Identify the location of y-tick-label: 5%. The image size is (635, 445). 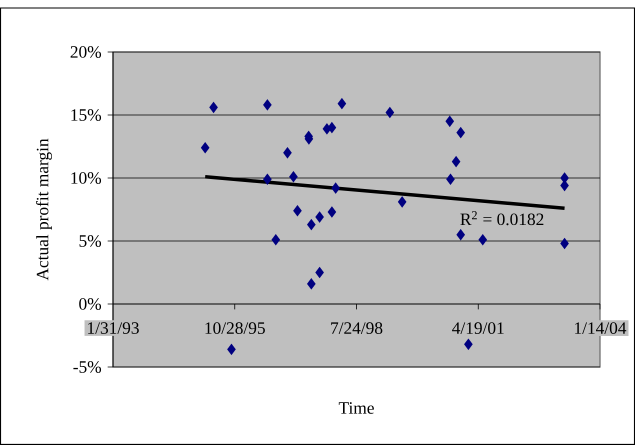
(91, 241).